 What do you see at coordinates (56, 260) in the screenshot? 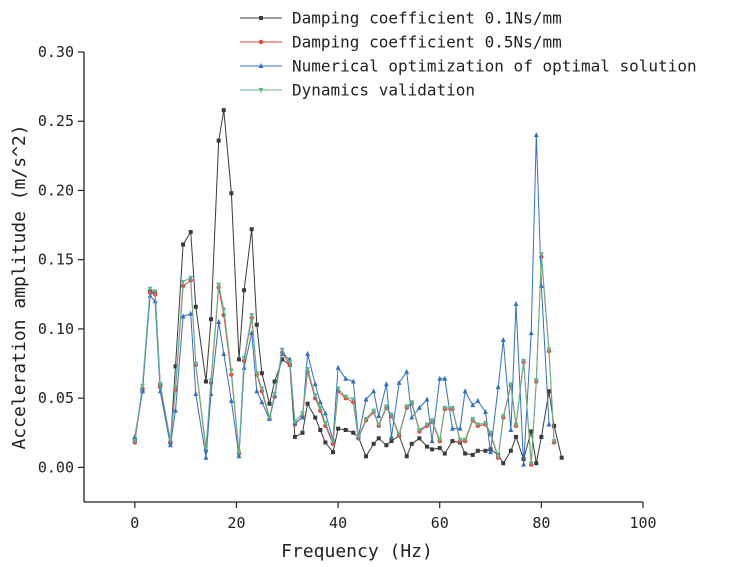
I see `y-tick-label: 0.15` at bounding box center [56, 260].